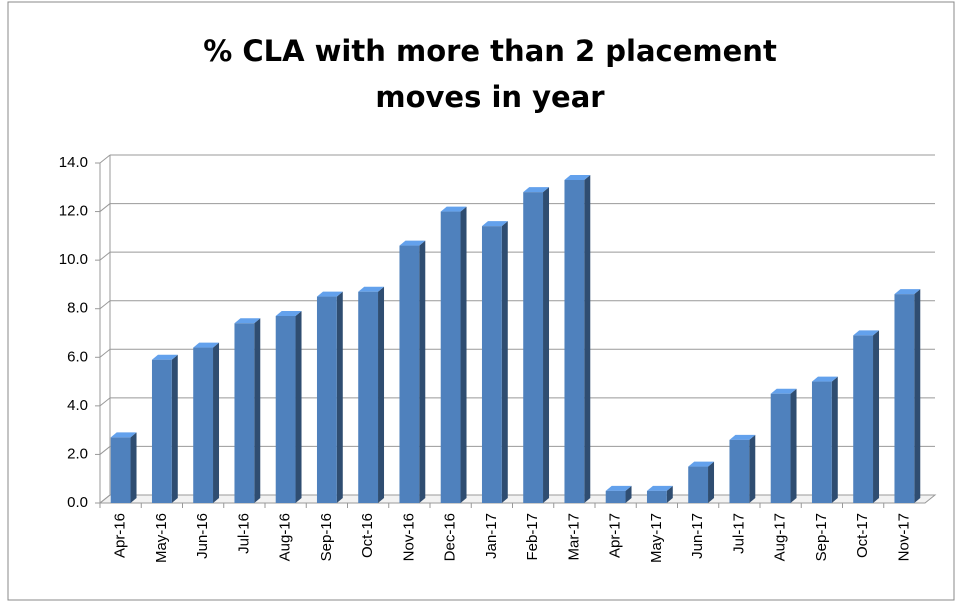  Describe the element at coordinates (120, 535) in the screenshot. I see `x-tick-label: Apr-16` at that location.